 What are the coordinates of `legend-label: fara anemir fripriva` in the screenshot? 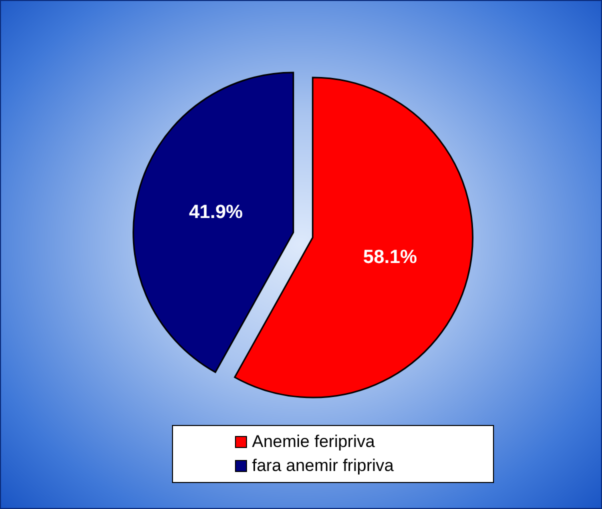 It's located at (323, 466).